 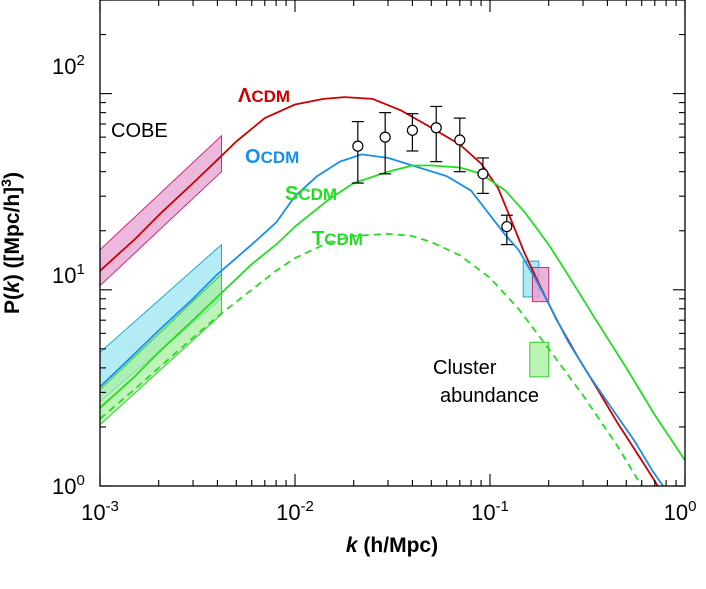 What do you see at coordinates (465, 368) in the screenshot?
I see `cluster-label-line1: Cluster` at bounding box center [465, 368].